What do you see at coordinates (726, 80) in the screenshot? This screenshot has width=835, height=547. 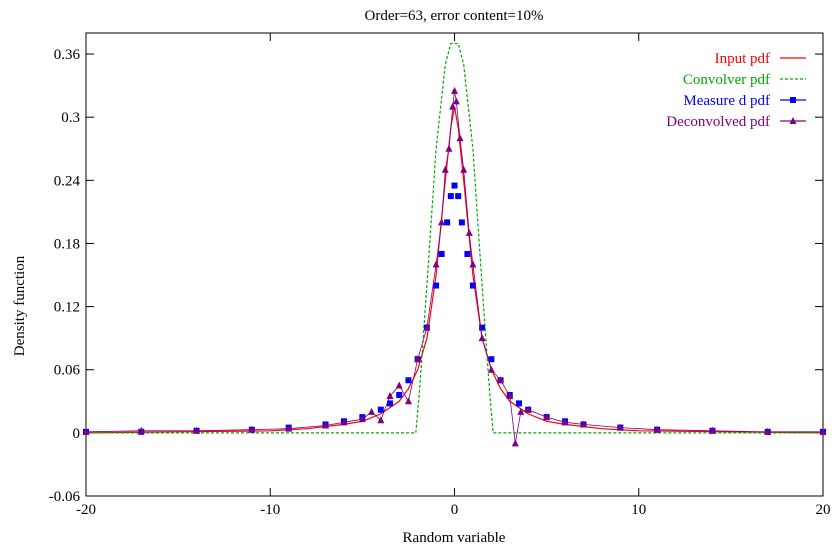 I see `legend-label: Convolver pdf` at bounding box center [726, 80].